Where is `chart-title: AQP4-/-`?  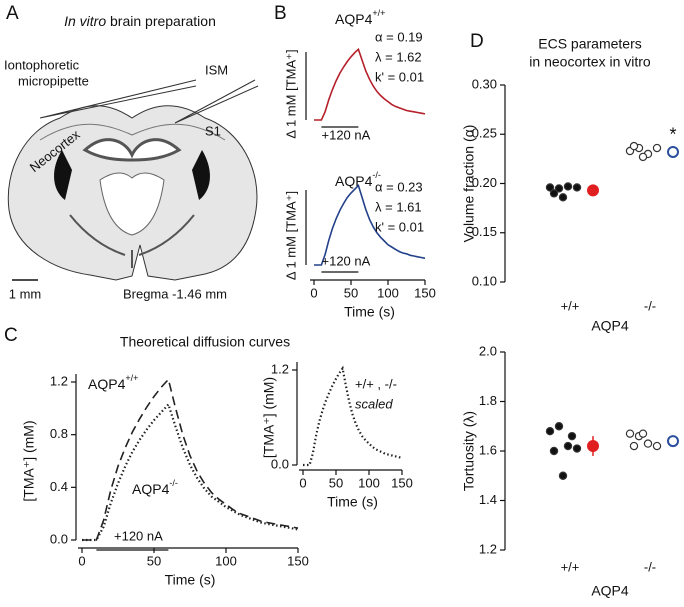
chart-title: AQP4-/- is located at coordinates (358, 179).